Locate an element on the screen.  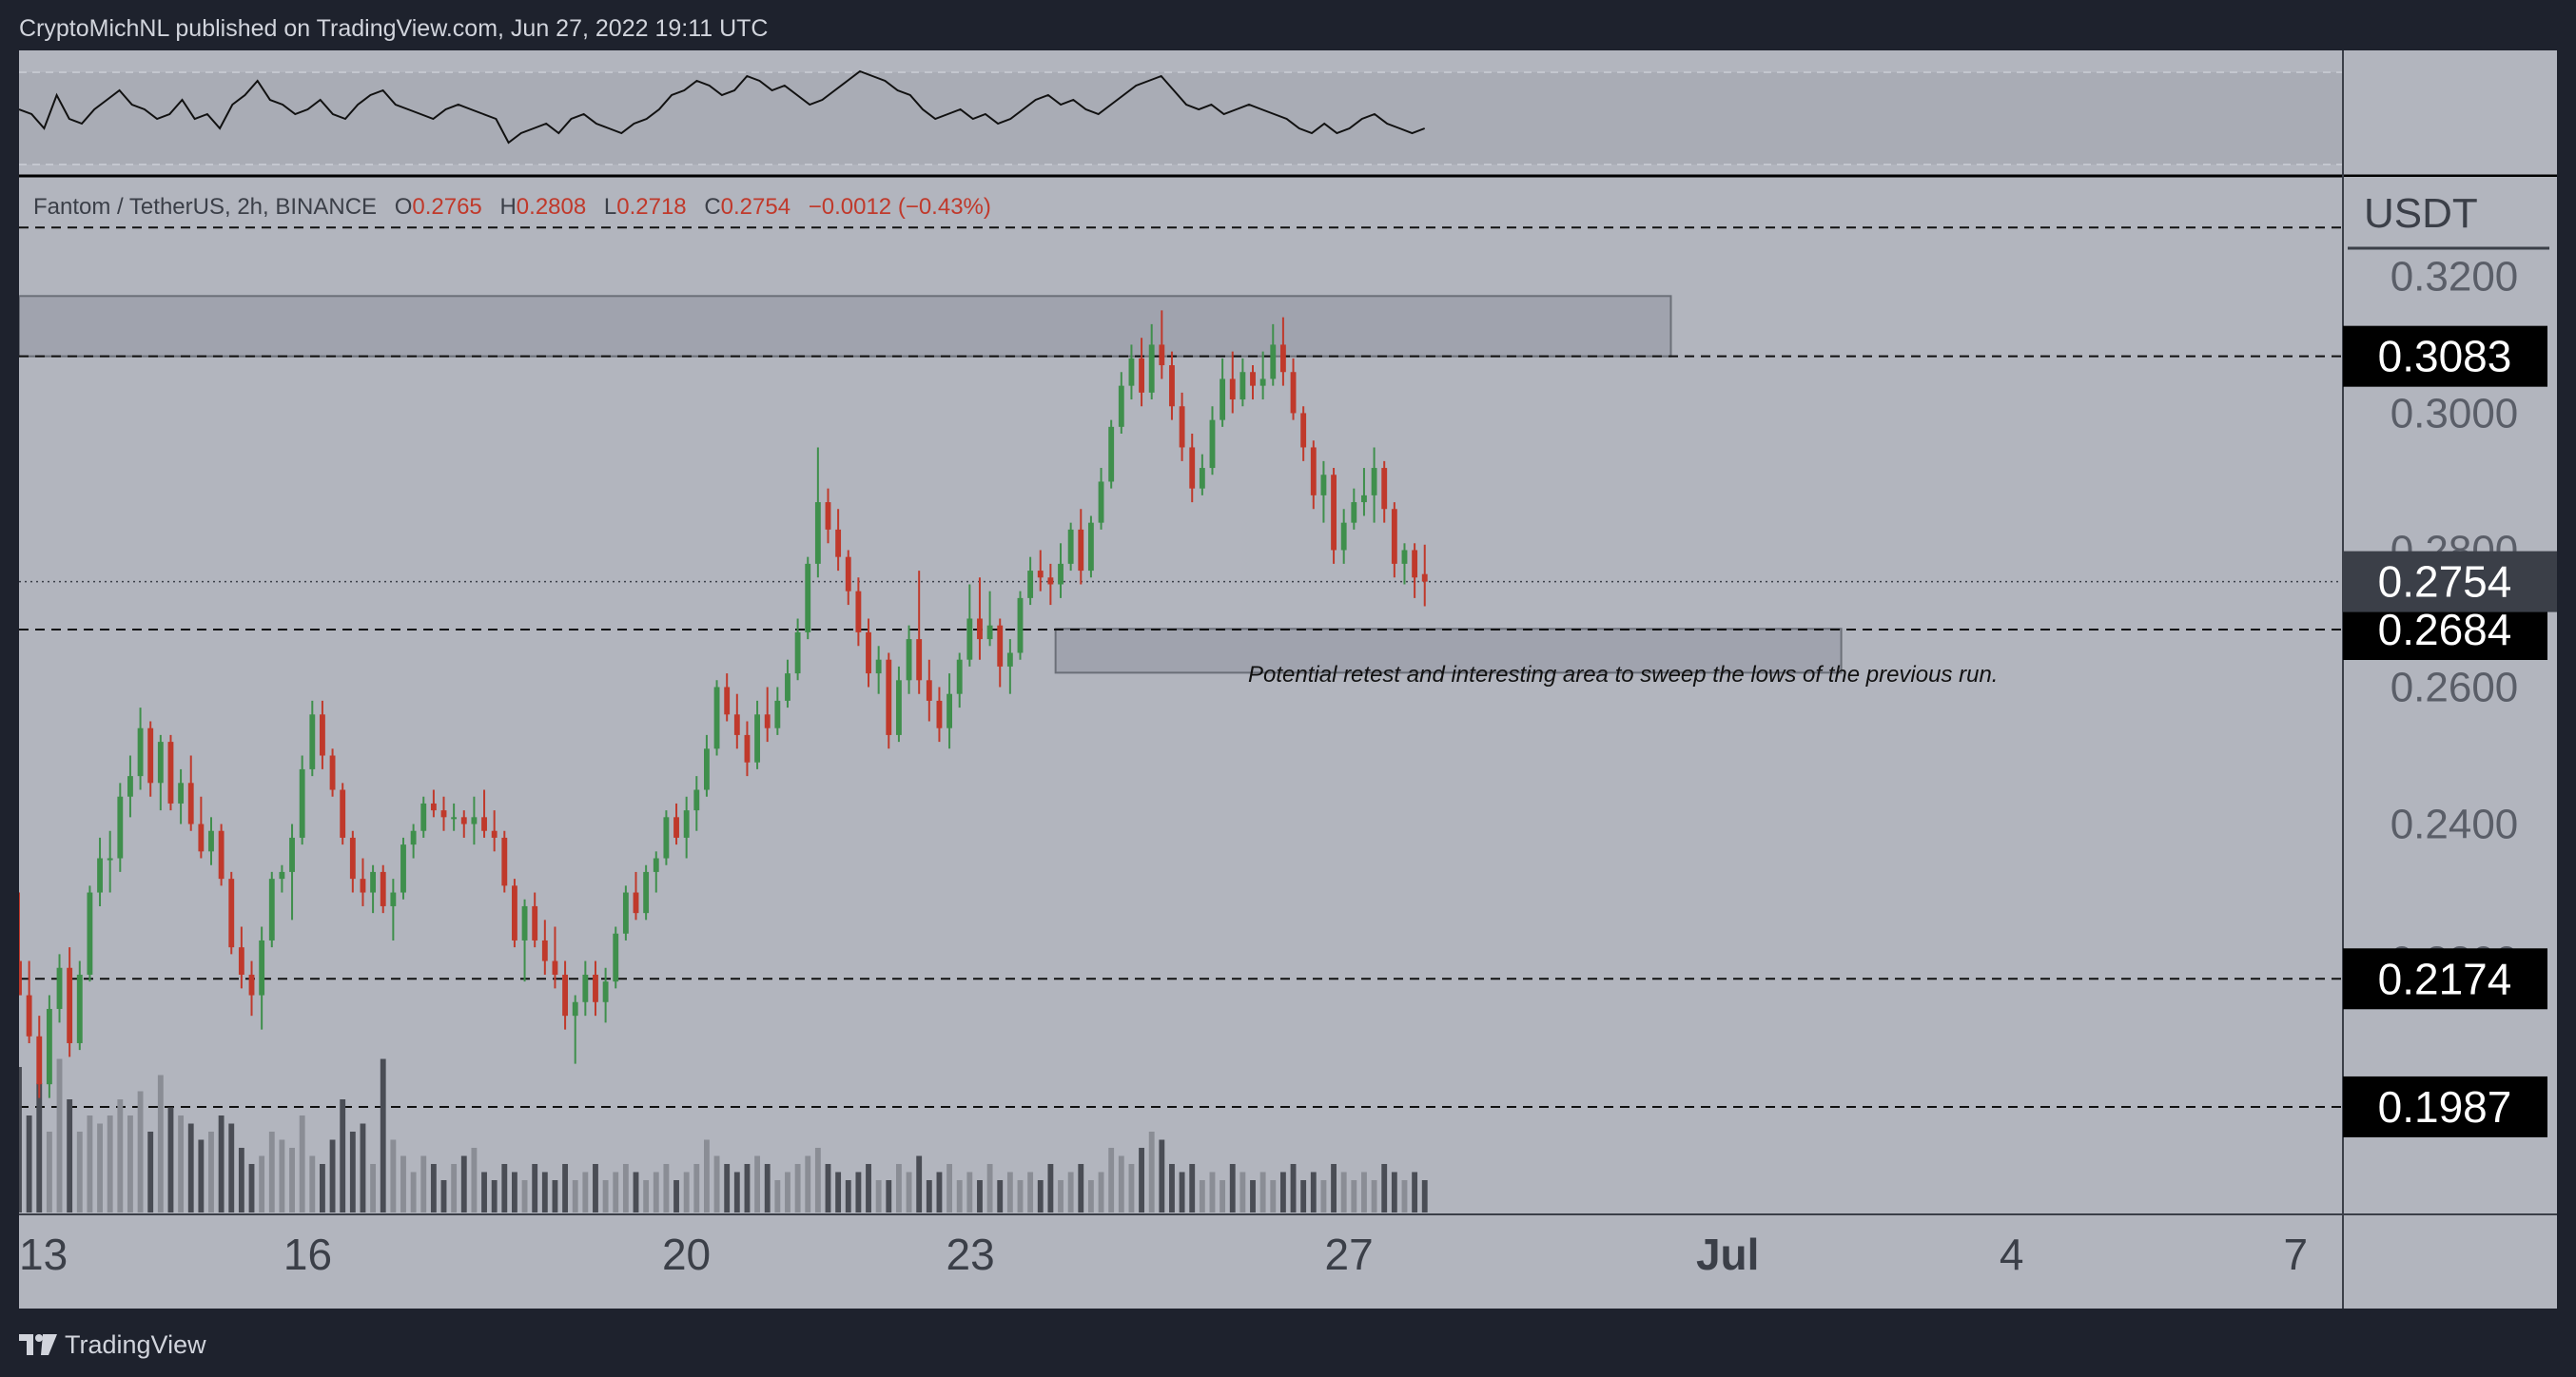
symbol-name: Fantom / TetherUS, 2h, BINANCE is located at coordinates (205, 207).